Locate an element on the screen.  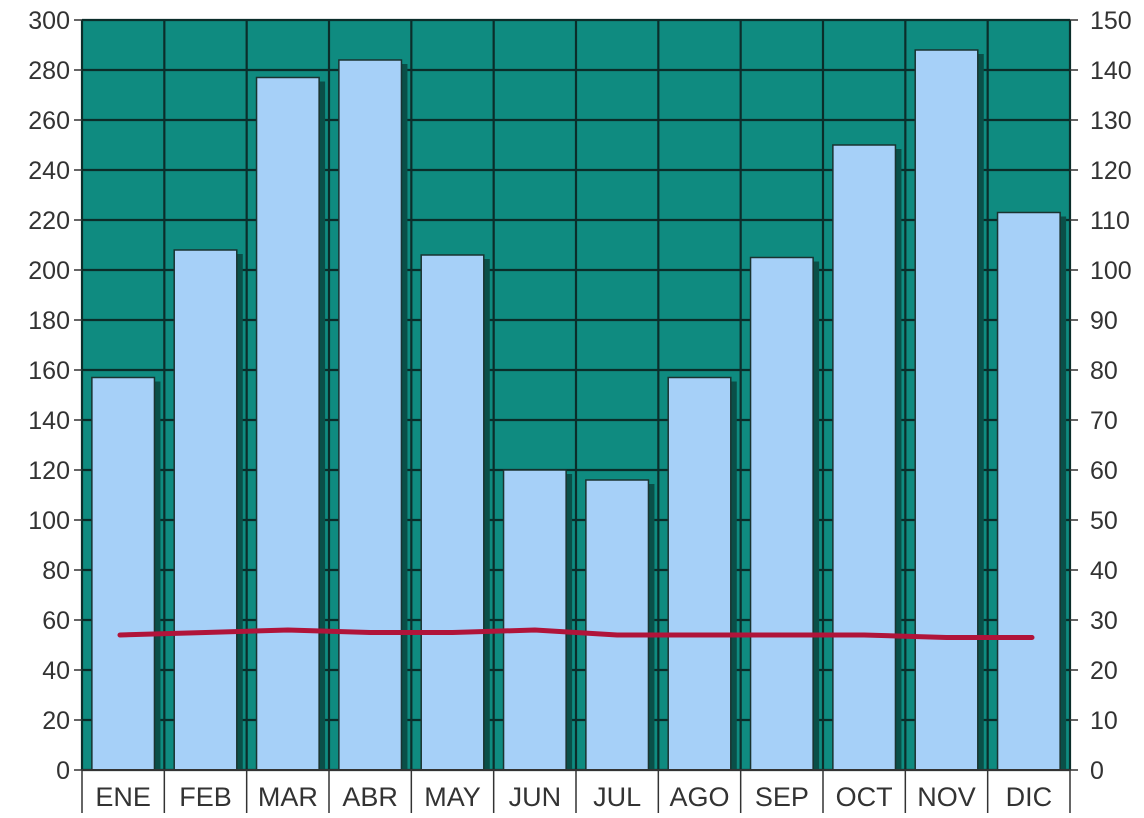
right-tick-label: 140 is located at coordinates (1111, 71).